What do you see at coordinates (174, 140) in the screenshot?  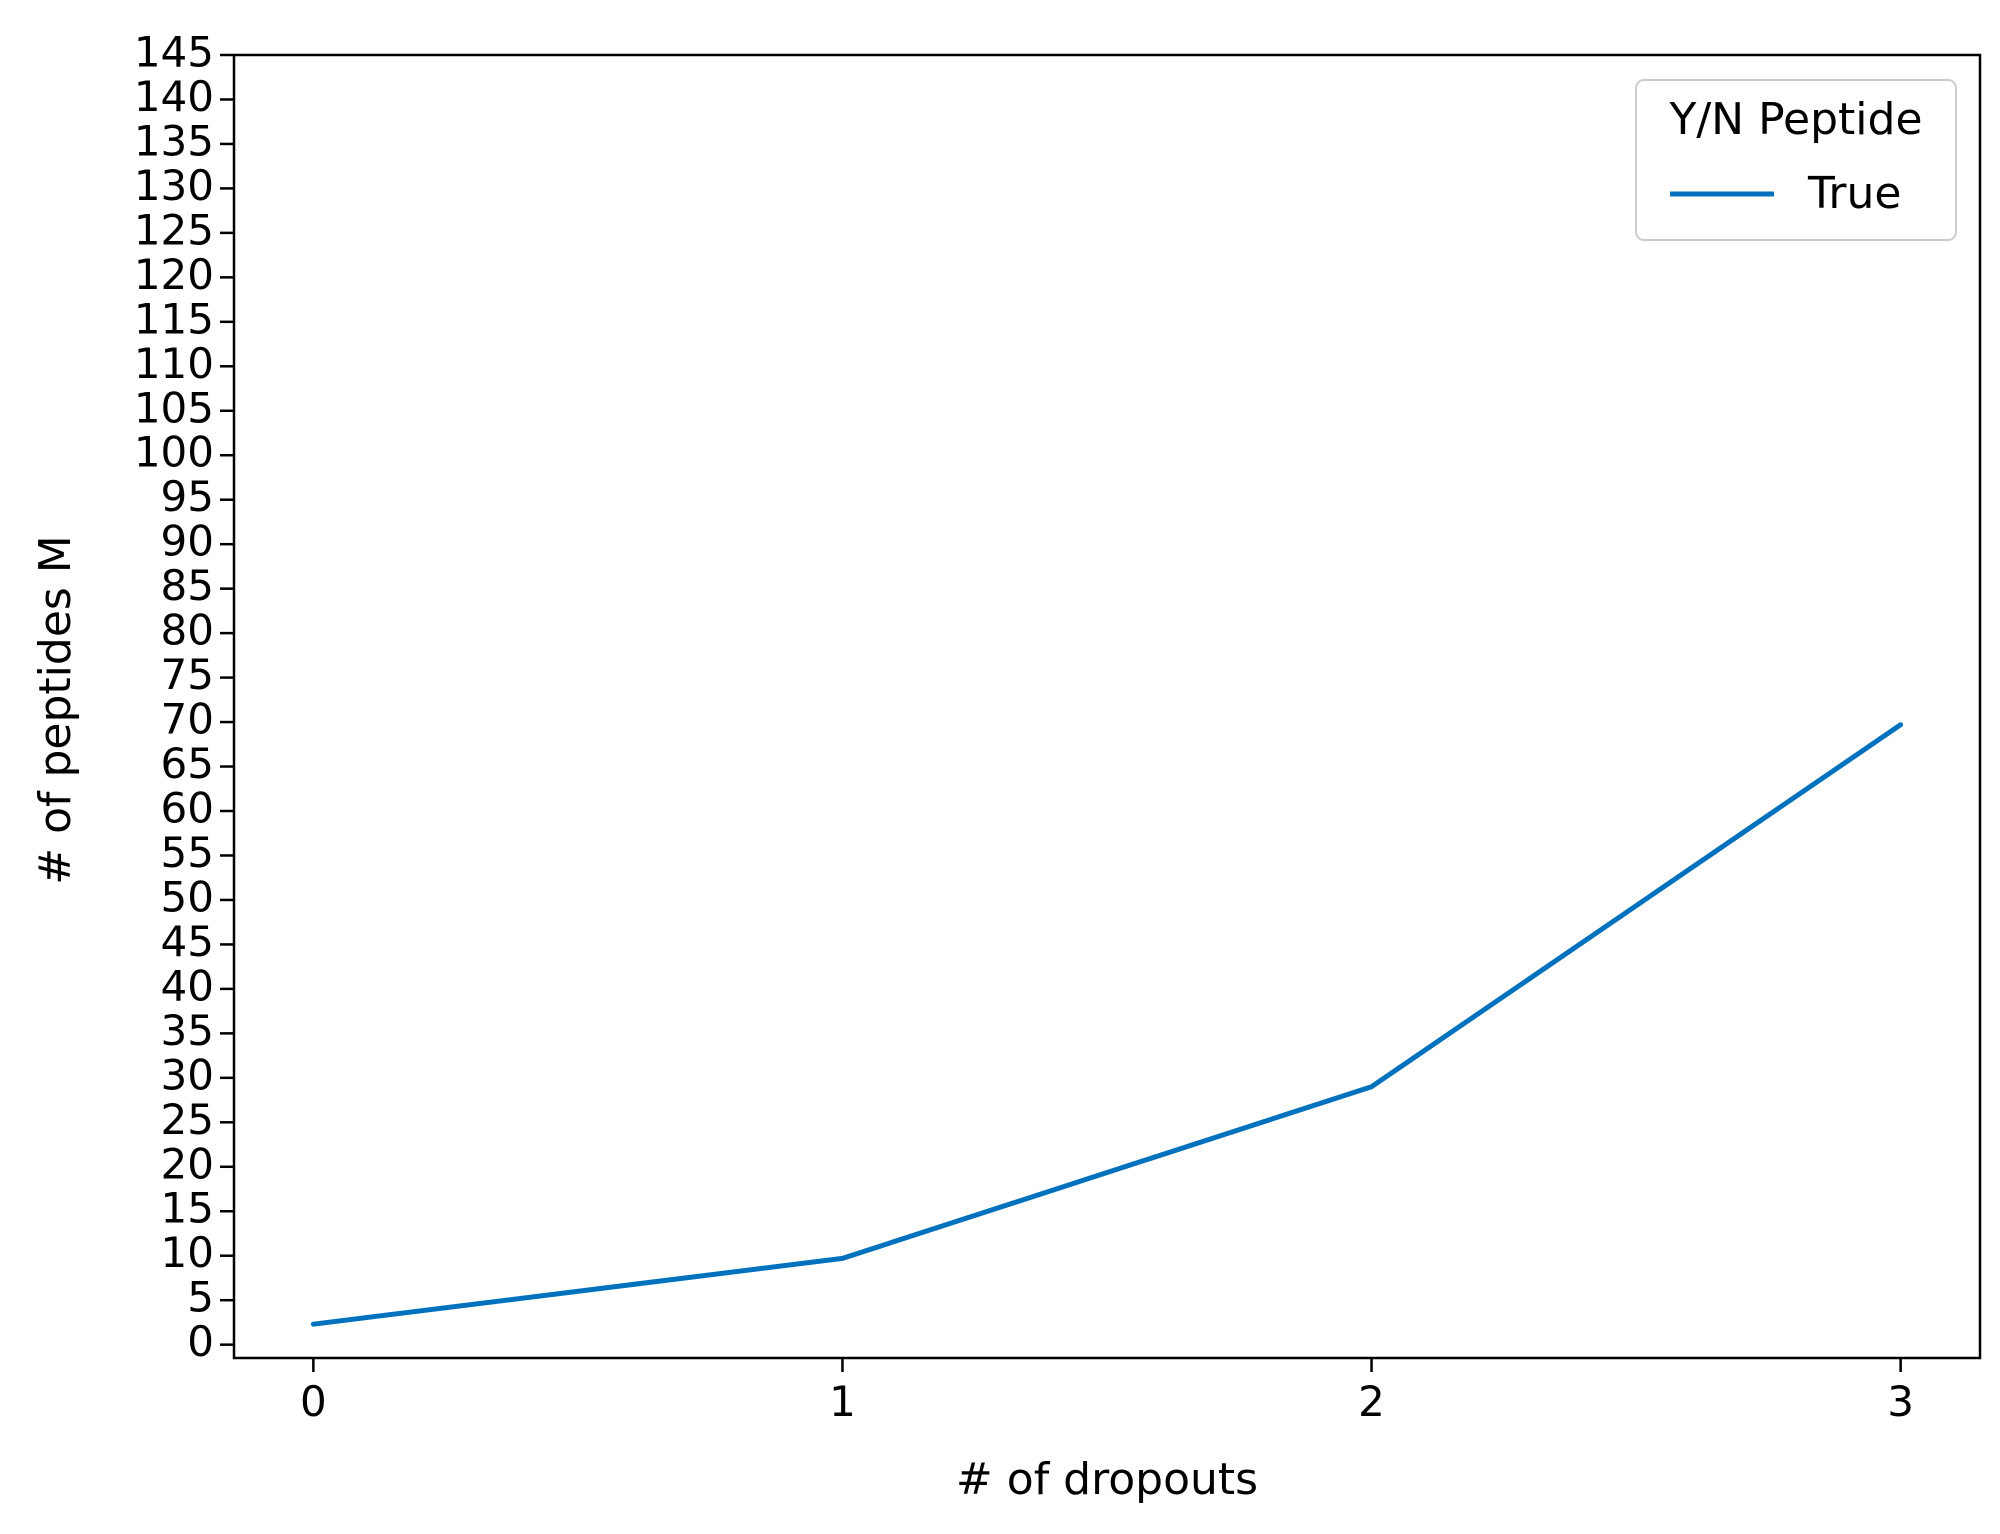 I see `y-tick-label: 135` at bounding box center [174, 140].